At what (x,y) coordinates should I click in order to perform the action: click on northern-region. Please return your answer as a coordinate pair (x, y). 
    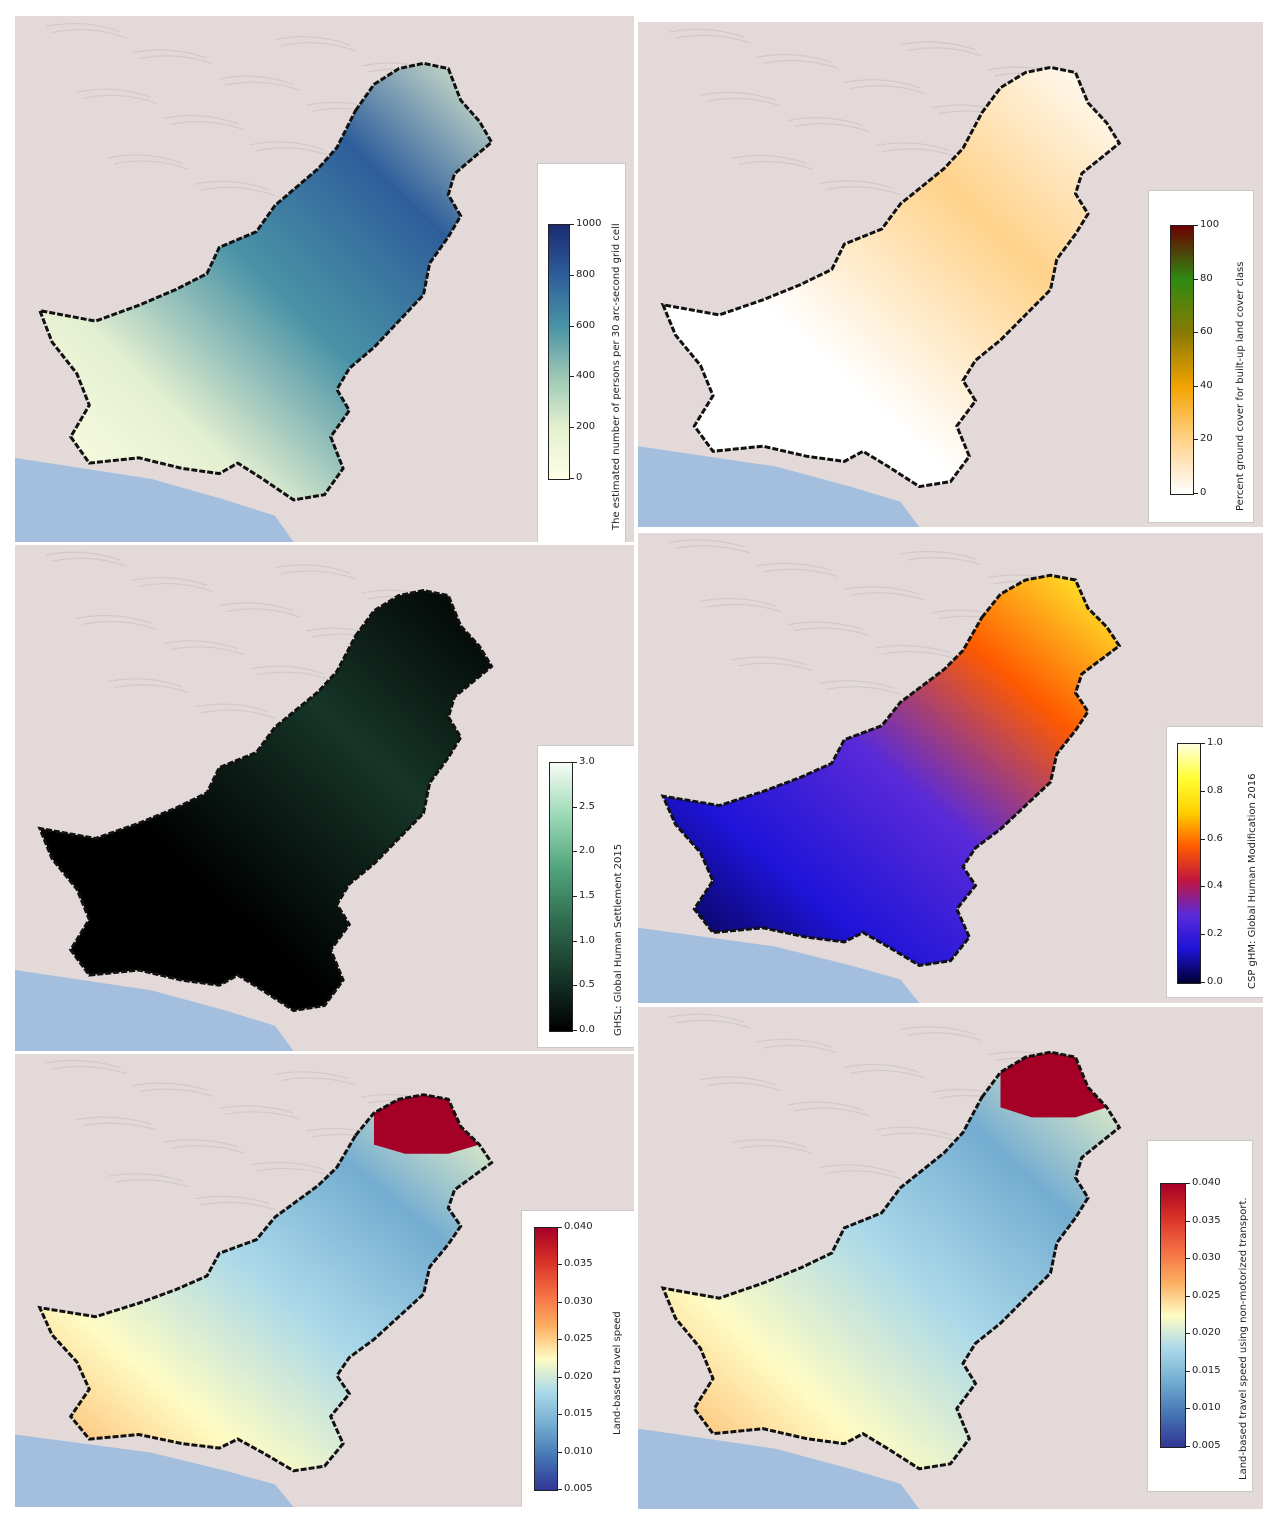
    Looking at the image, I should click on (1053, 1085).